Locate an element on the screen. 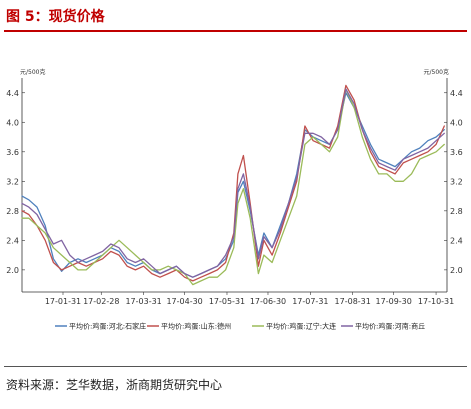  y-tick-label-left: 2.8 is located at coordinates (12, 211).